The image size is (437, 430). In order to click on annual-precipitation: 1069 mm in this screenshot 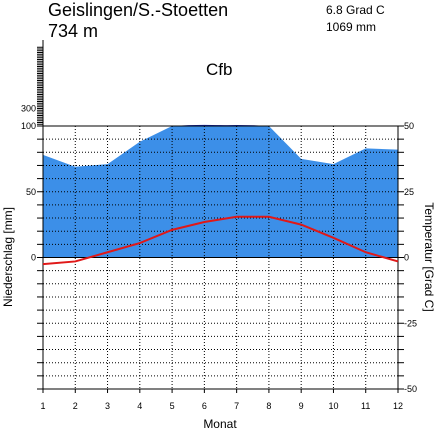, I will do `click(351, 27)`.